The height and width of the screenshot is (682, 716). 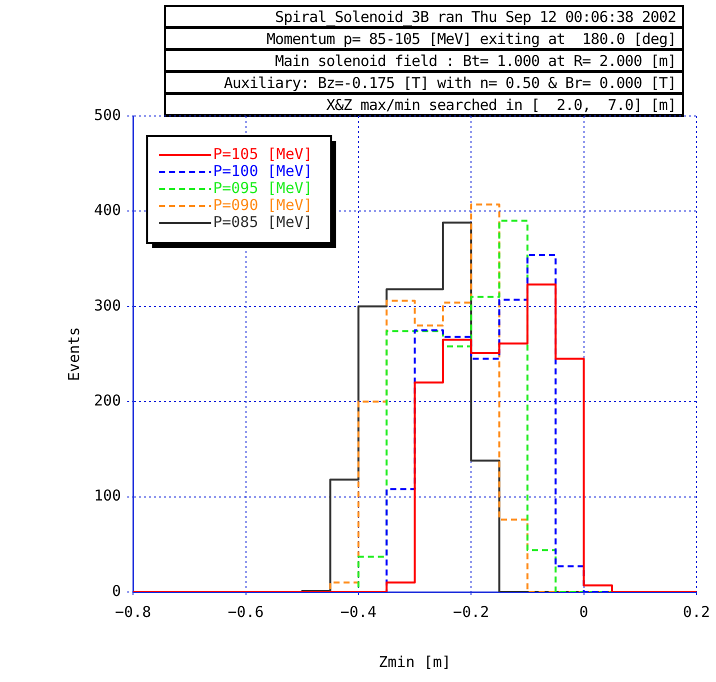 I want to click on x-axis-title: Zmin [m], so click(x=414, y=661).